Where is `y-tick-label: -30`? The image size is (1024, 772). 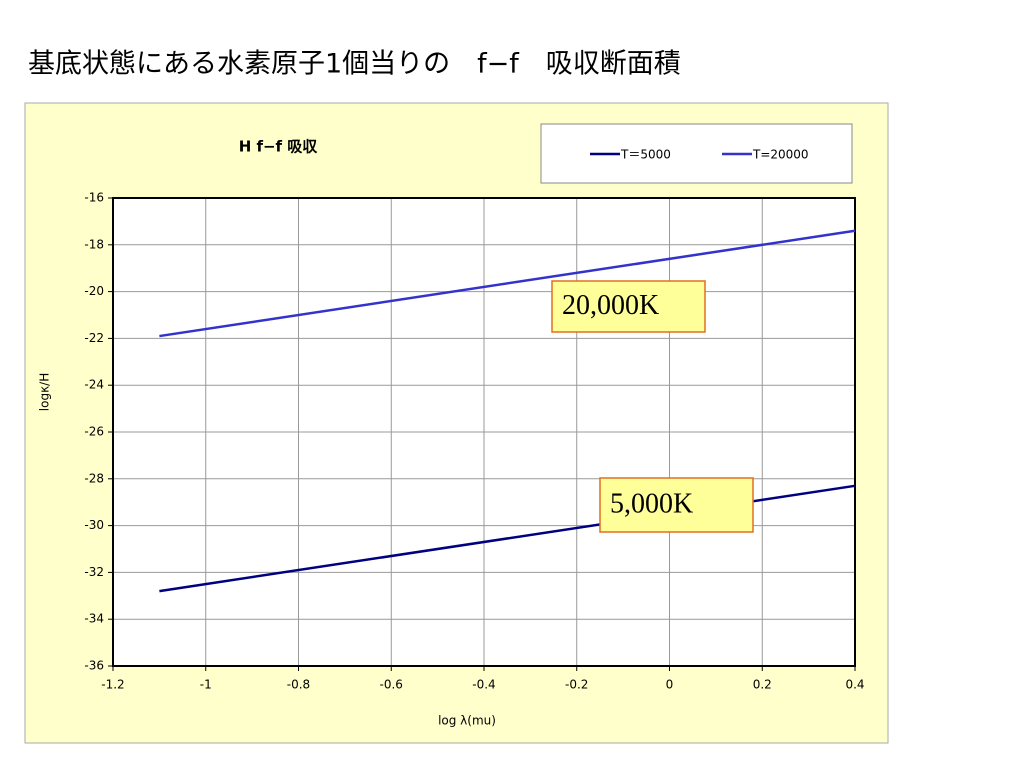
y-tick-label: -30 is located at coordinates (94, 525).